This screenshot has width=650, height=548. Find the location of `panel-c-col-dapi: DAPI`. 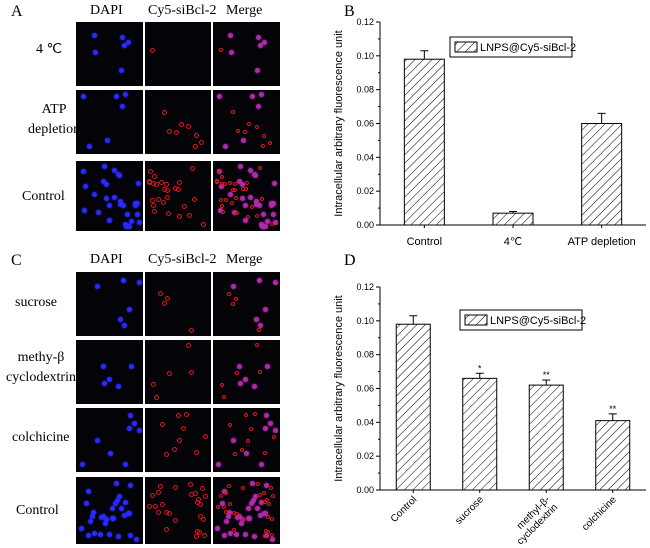

panel-c-col-dapi: DAPI is located at coordinates (106, 259).